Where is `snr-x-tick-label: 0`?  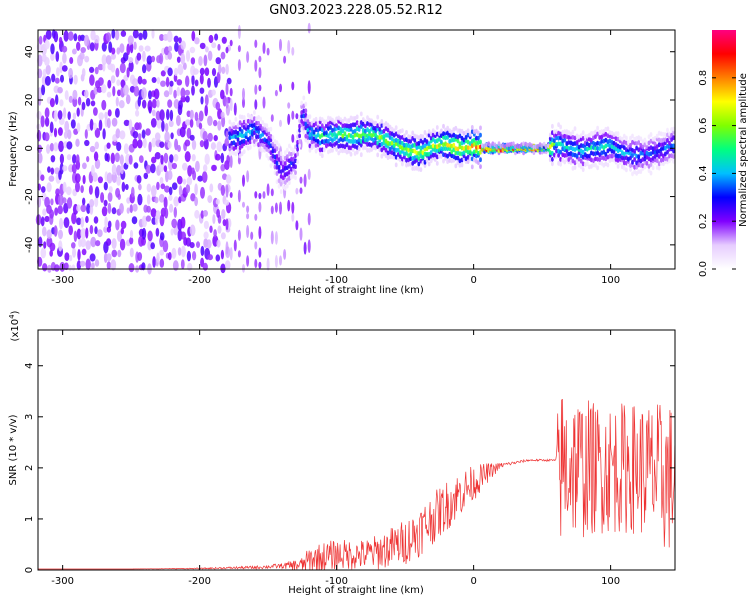 snr-x-tick-label: 0 is located at coordinates (473, 581).